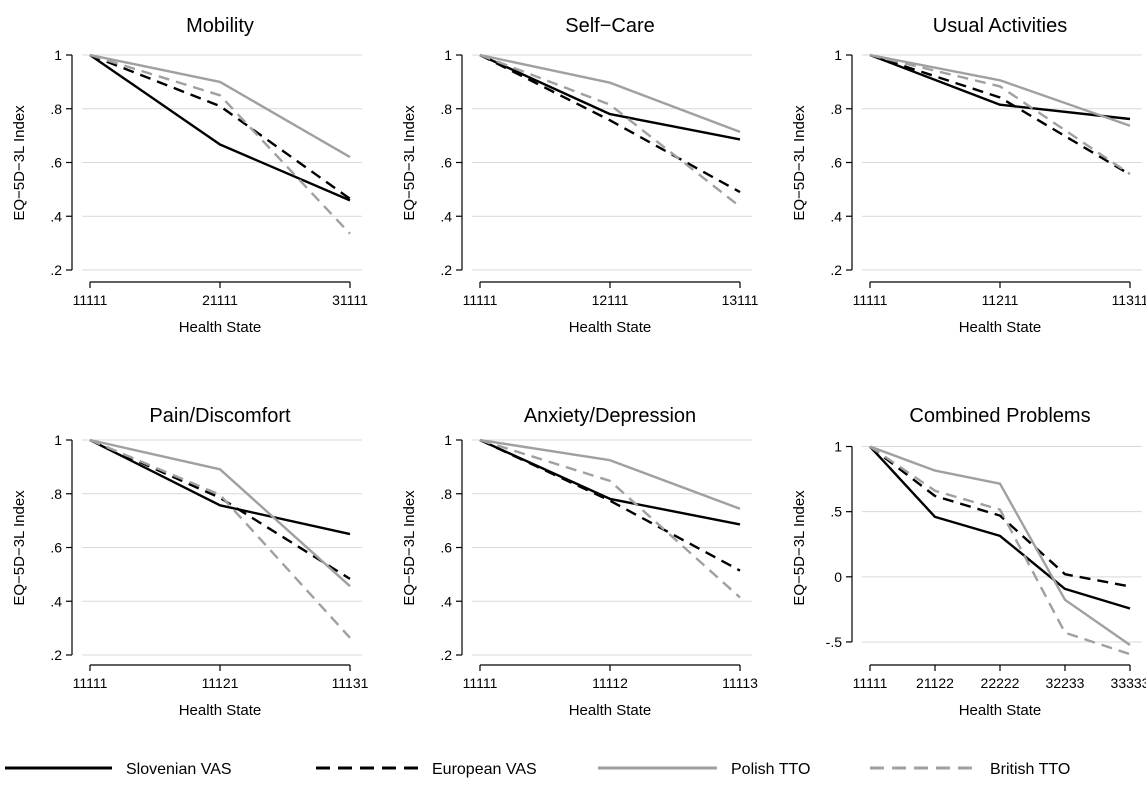  Describe the element at coordinates (350, 683) in the screenshot. I see `x-tick-label: 11131` at that location.